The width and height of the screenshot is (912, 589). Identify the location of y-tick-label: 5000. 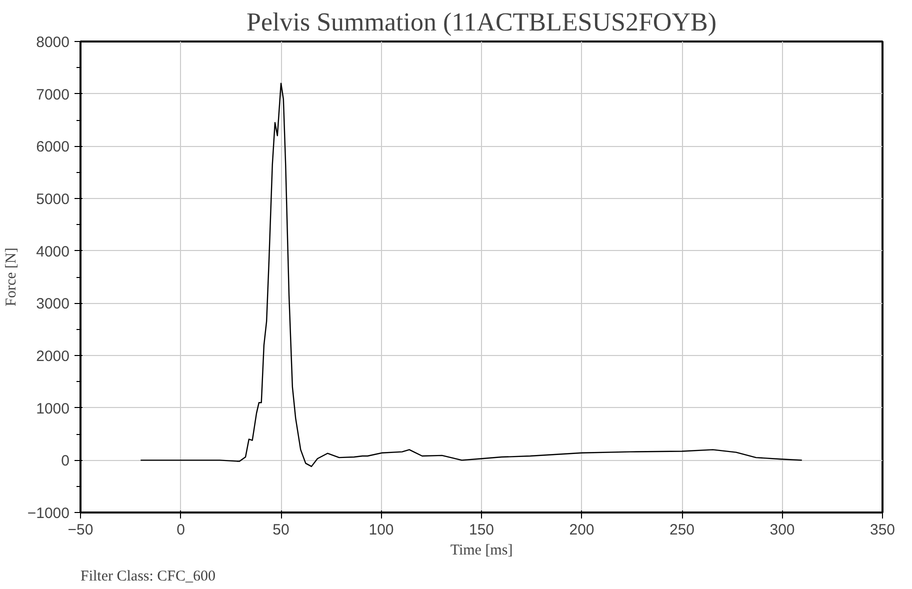
(53, 199).